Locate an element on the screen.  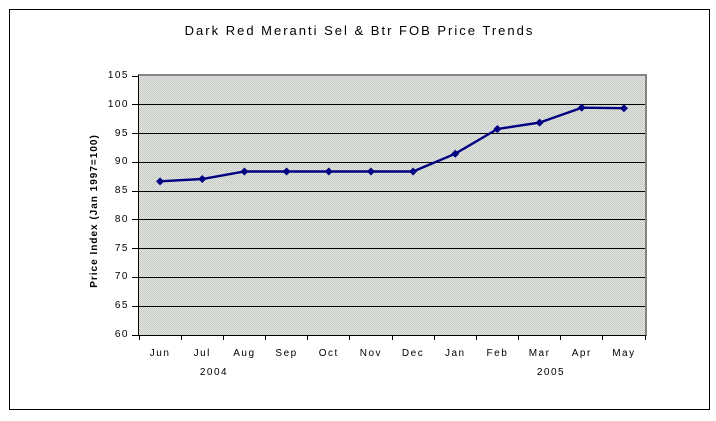
x-axis-label-oct: Oct is located at coordinates (328, 353).